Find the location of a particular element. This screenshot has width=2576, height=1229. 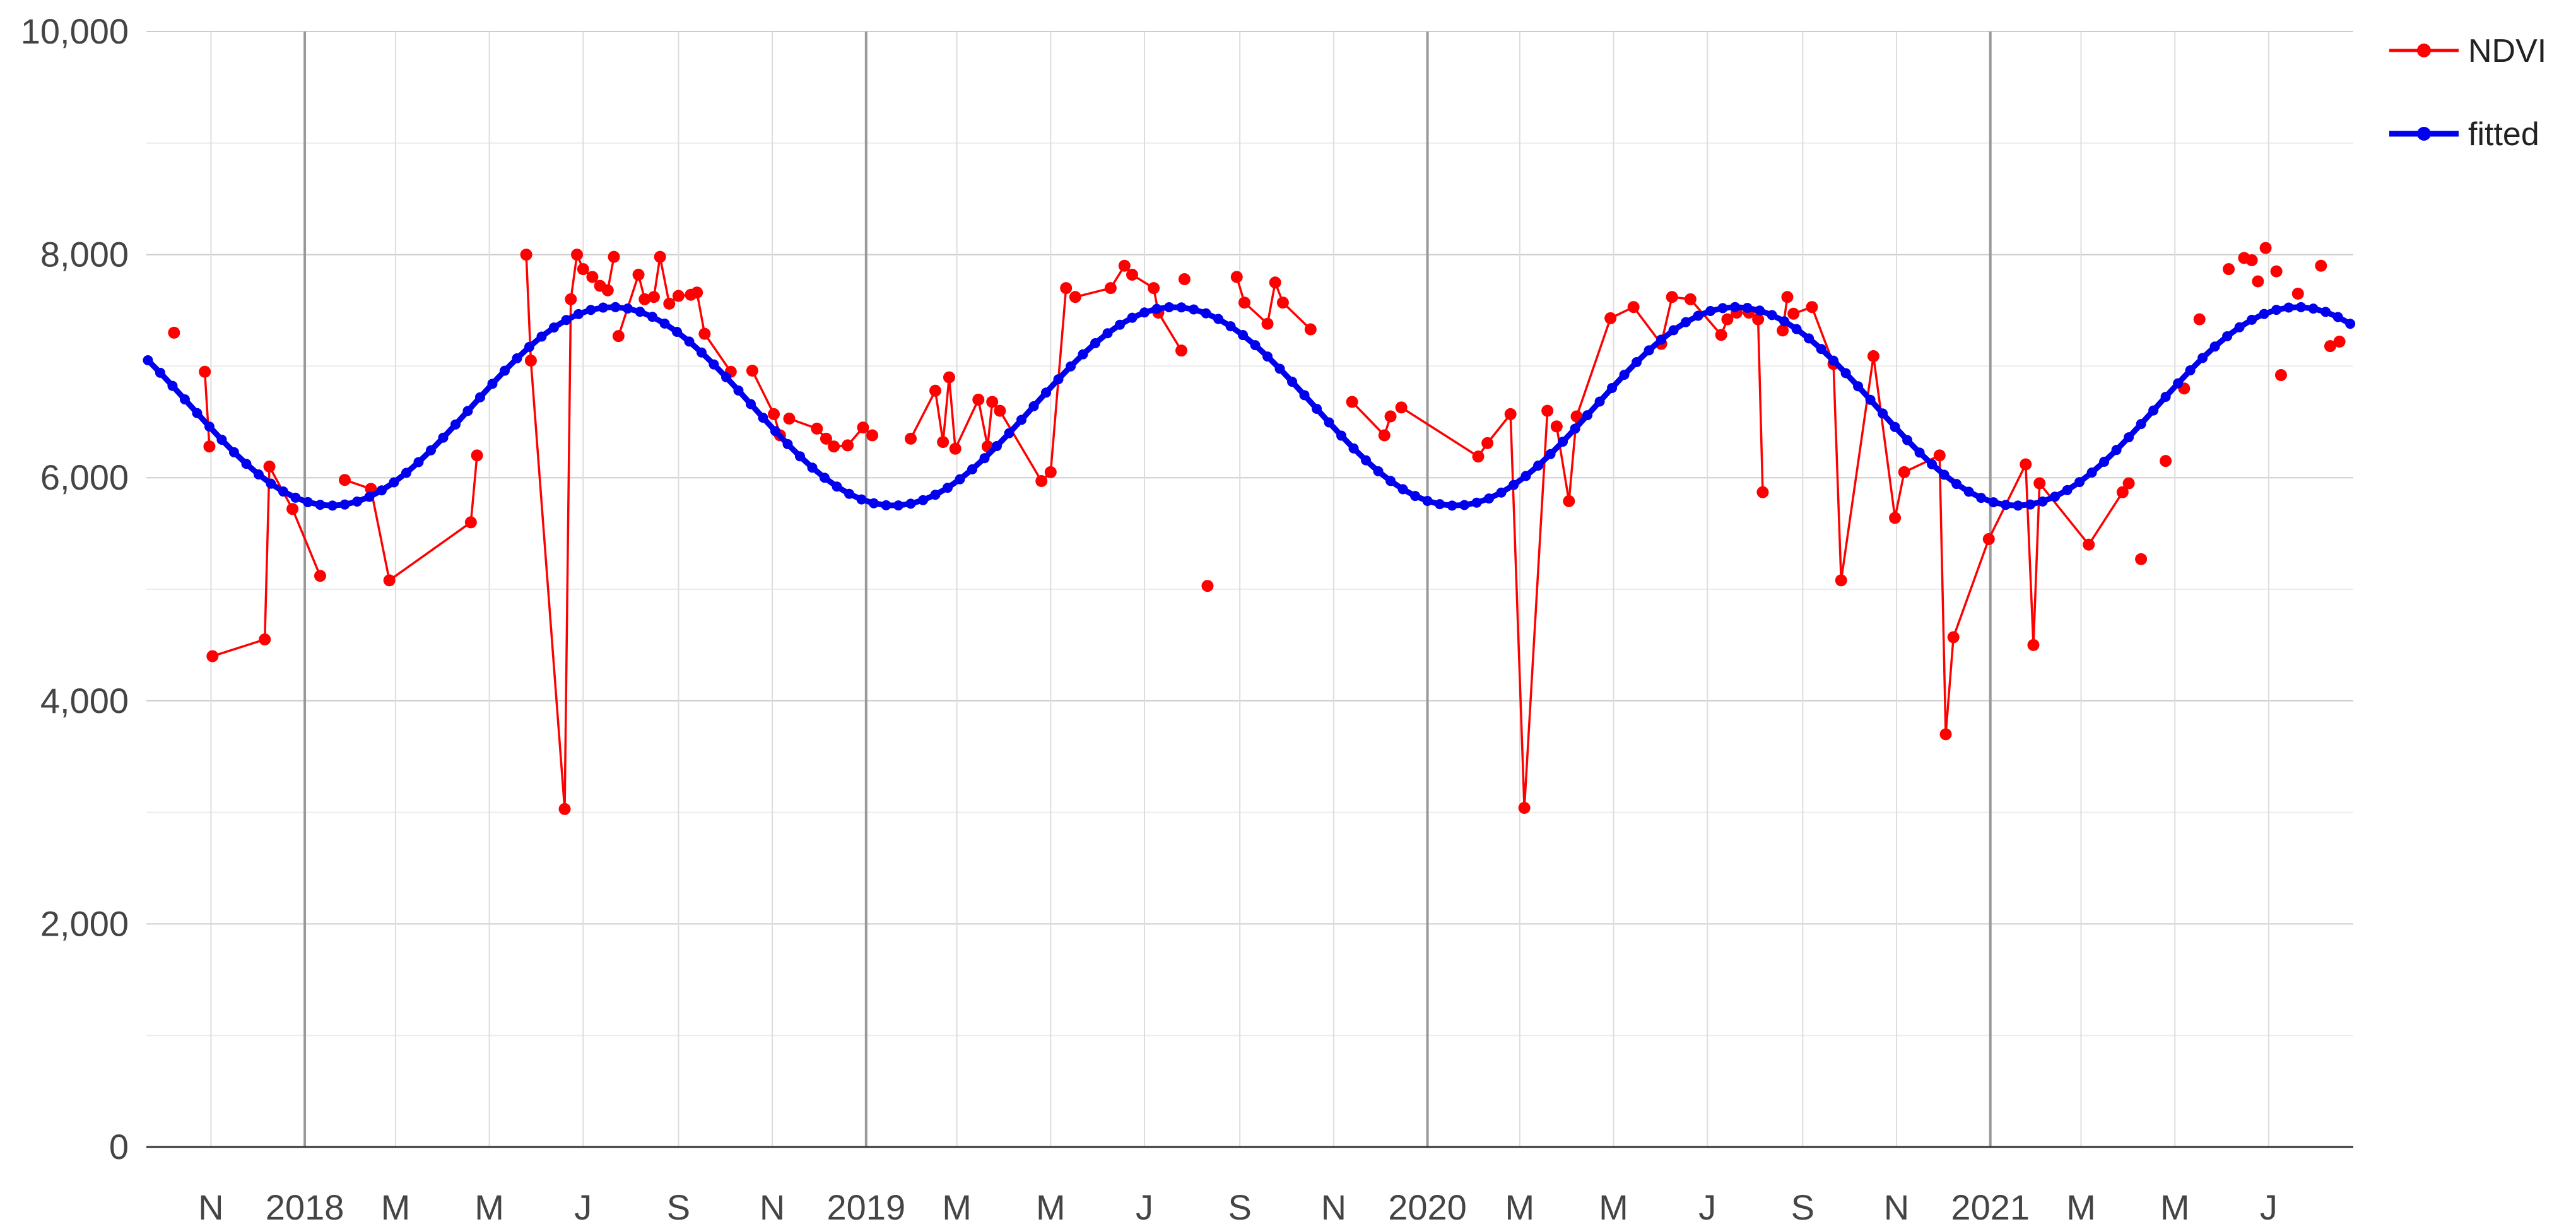

legend-item-fitted: fitted is located at coordinates (2464, 134).